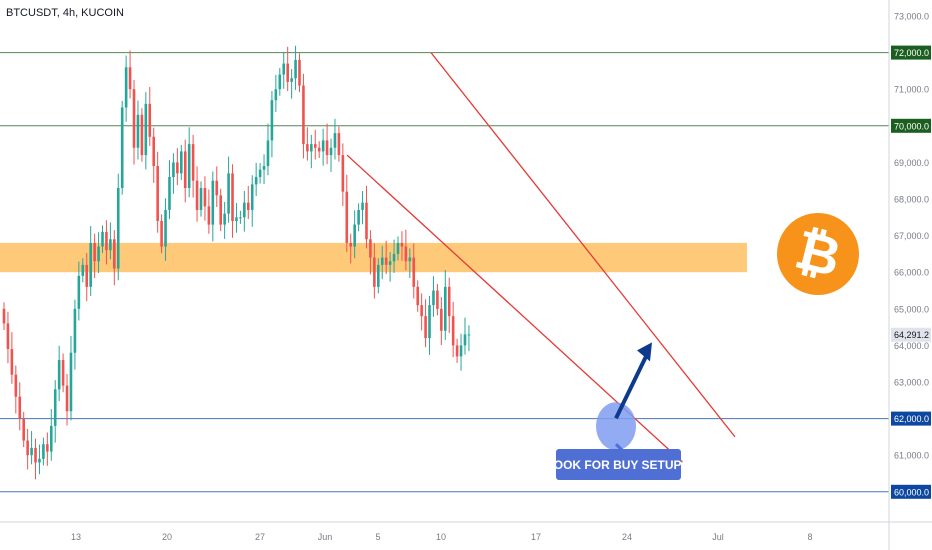 Image resolution: width=932 pixels, height=550 pixels. What do you see at coordinates (65, 13) in the screenshot?
I see `symbol-label: BTCUSDT, 4h, KUCOIN` at bounding box center [65, 13].